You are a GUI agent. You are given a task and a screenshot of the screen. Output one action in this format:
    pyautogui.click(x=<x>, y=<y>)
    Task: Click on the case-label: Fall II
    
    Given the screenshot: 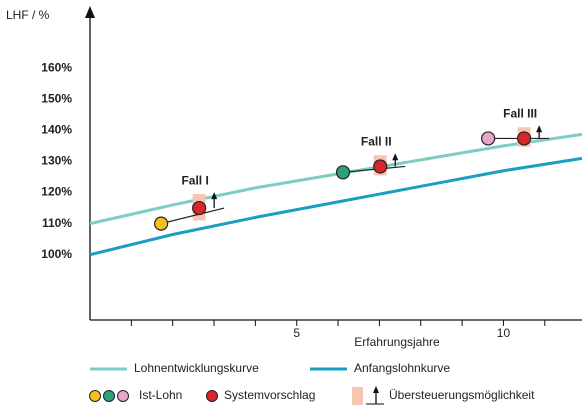 What is the action you would take?
    pyautogui.click(x=376, y=141)
    